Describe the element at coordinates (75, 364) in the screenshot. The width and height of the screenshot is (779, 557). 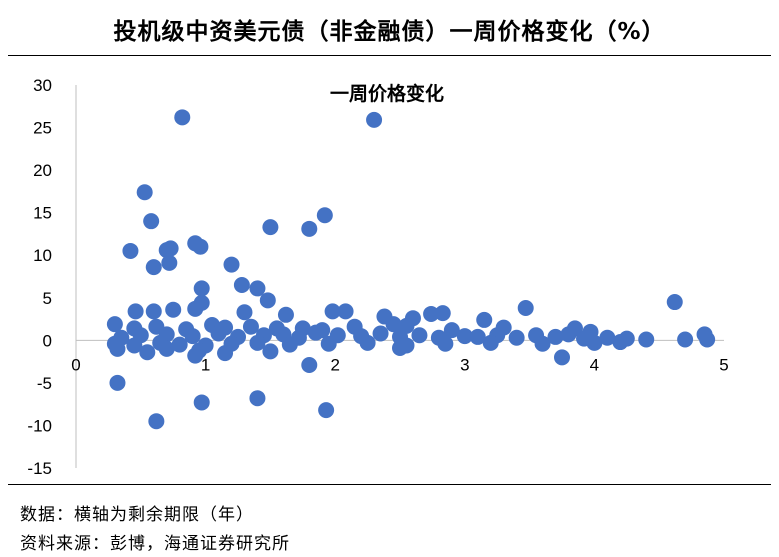
I see `x-tick-label: 0` at that location.